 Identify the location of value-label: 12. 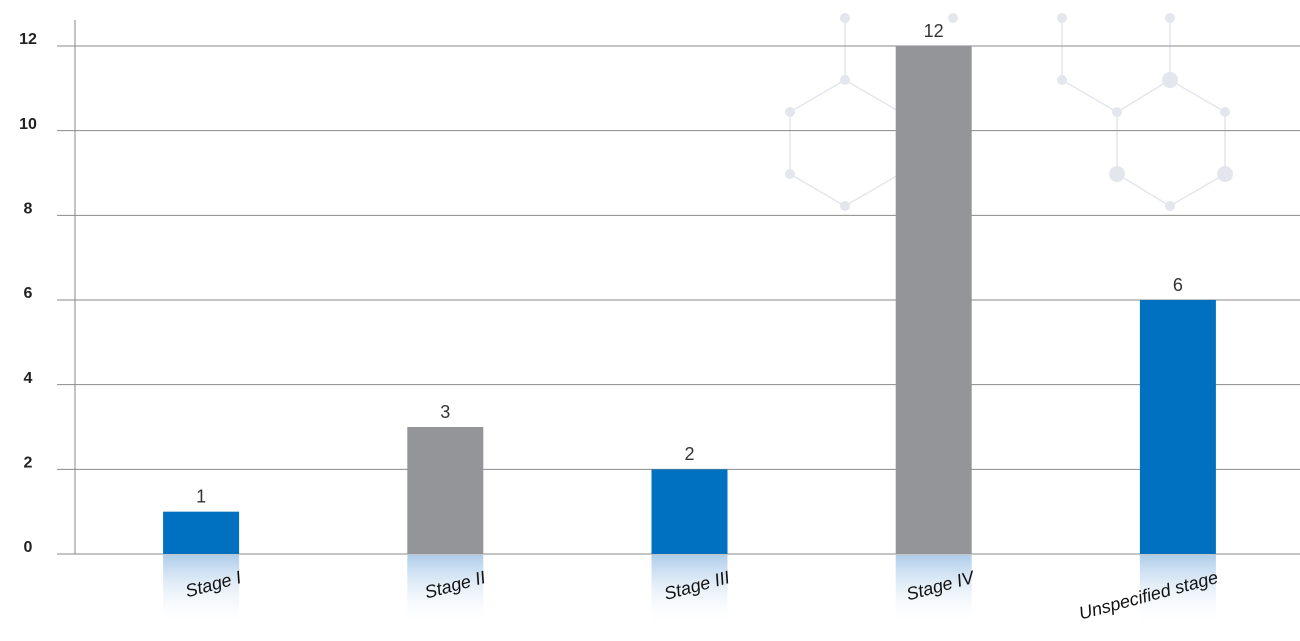
(934, 31).